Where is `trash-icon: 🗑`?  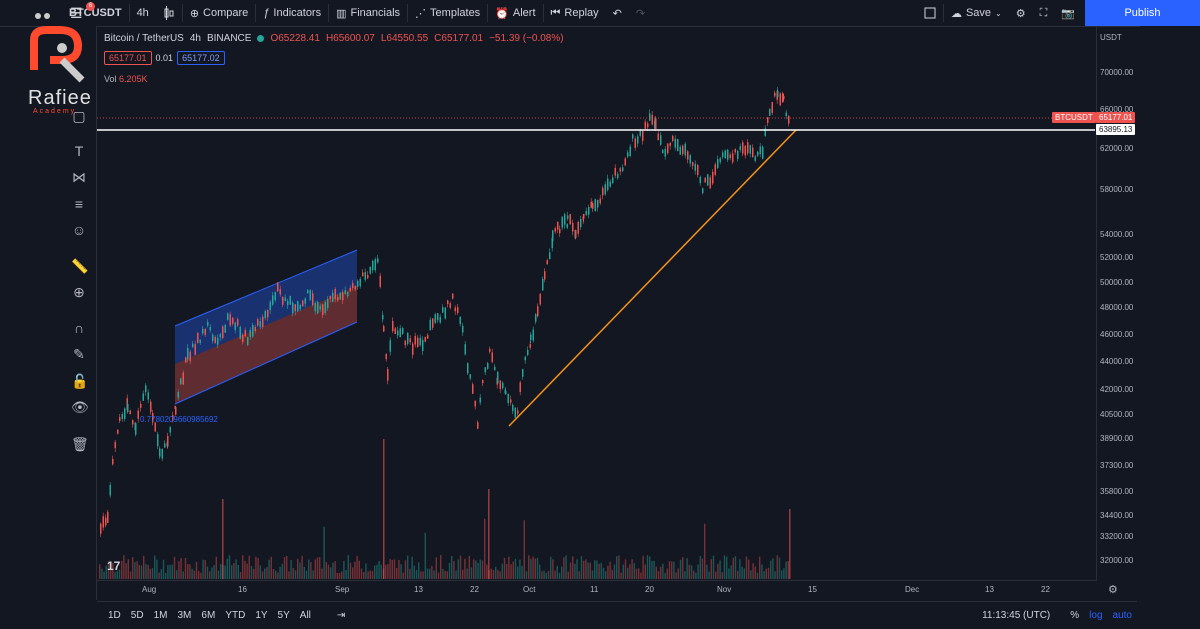
trash-icon: 🗑 is located at coordinates (80, 444).